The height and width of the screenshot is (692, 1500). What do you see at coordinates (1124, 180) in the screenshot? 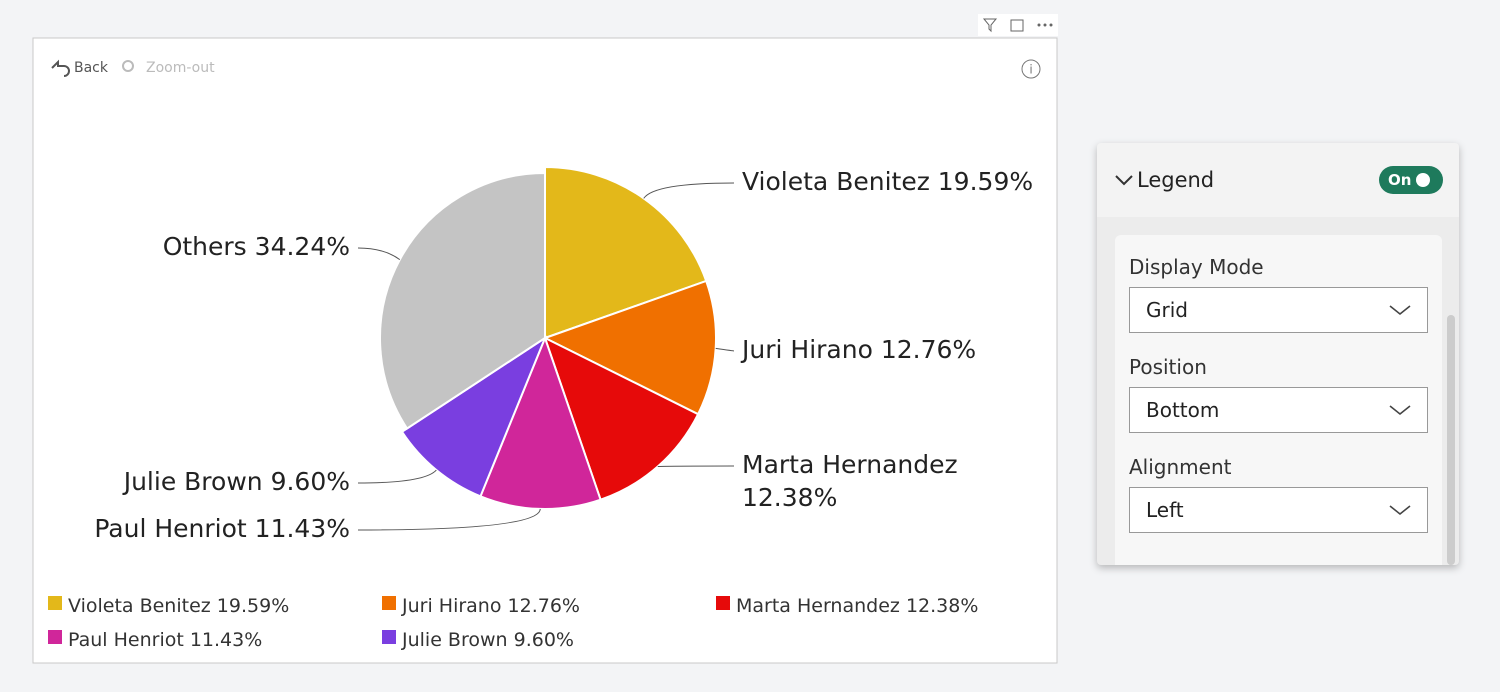
I see `chevron` at bounding box center [1124, 180].